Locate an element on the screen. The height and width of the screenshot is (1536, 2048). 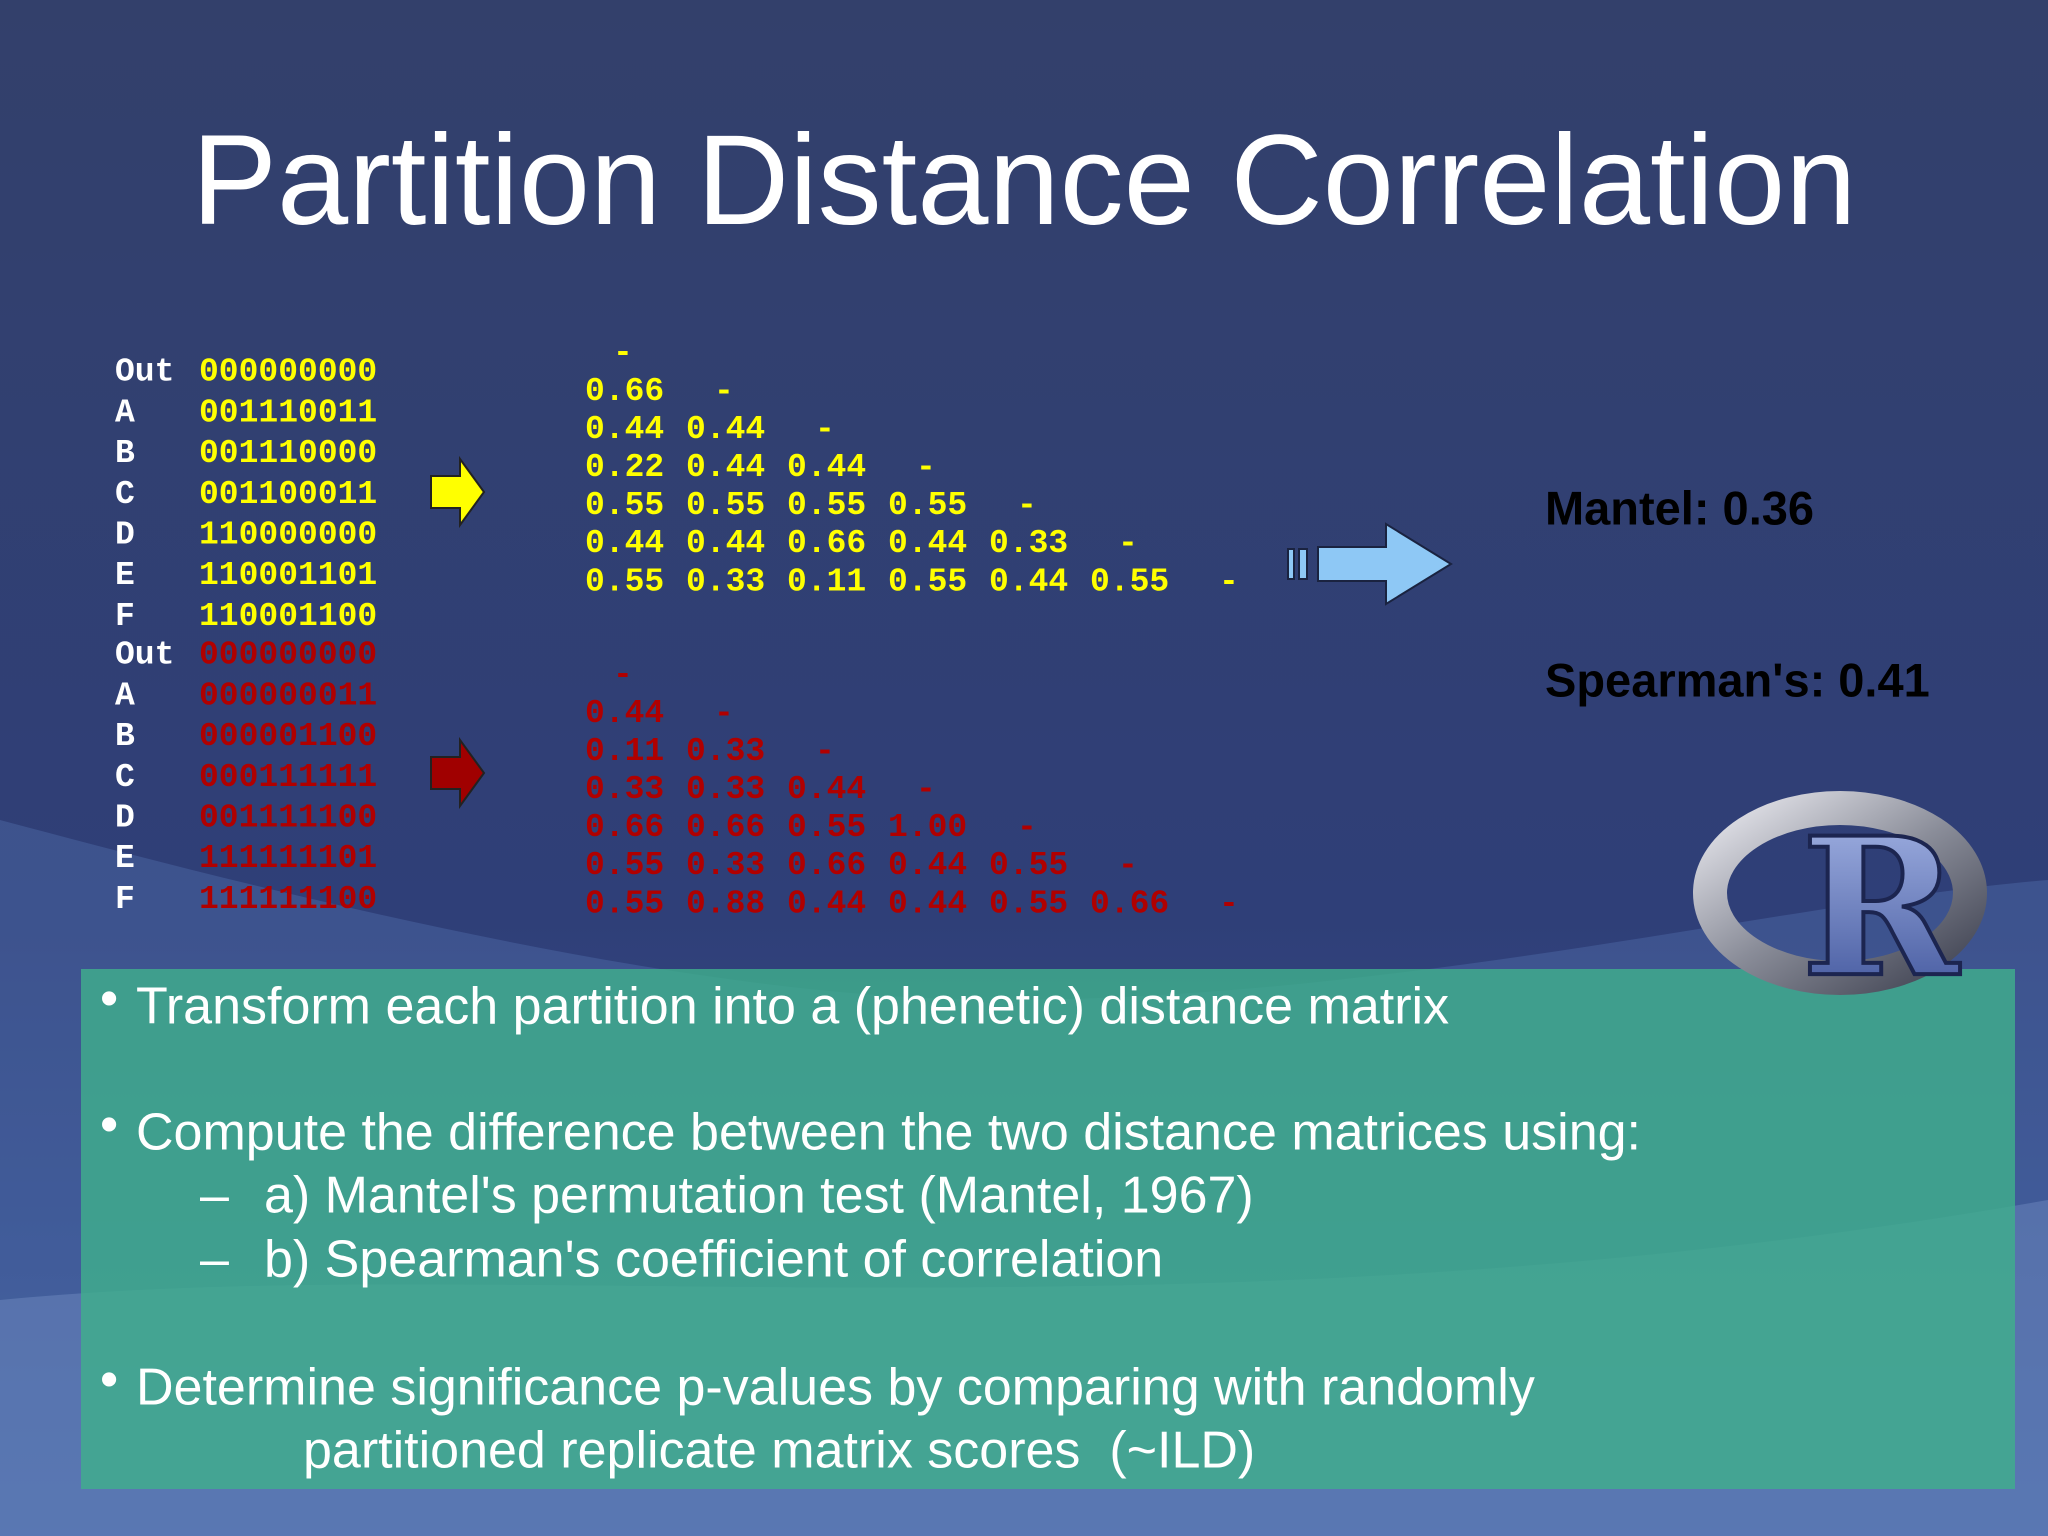
partition-code: 110000000 is located at coordinates (288, 535).